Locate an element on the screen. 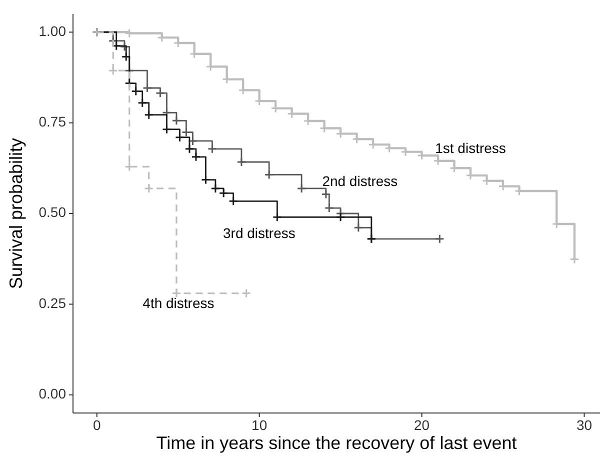  series-label: 1st distress is located at coordinates (470, 148).